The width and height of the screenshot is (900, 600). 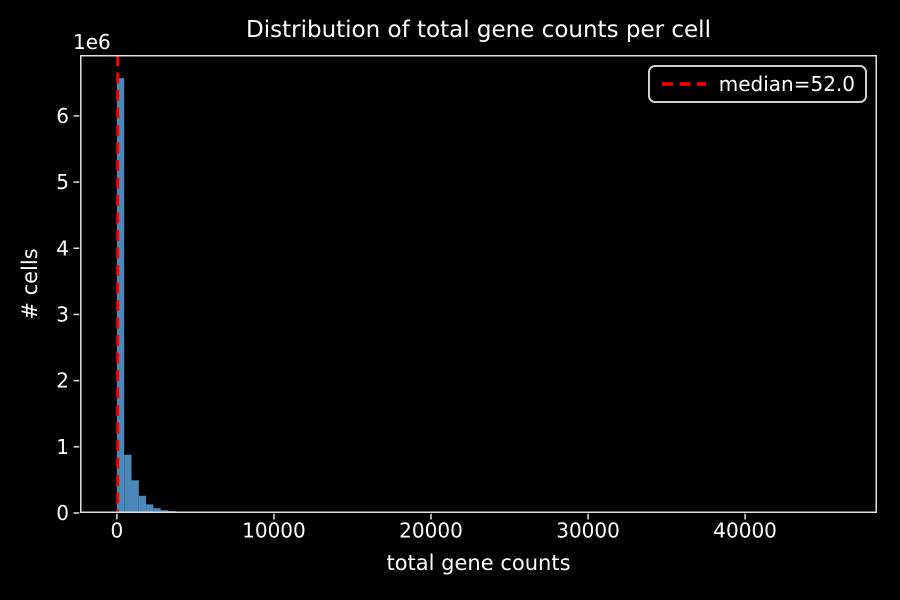 I want to click on x-tick-label: 40000, so click(x=745, y=531).